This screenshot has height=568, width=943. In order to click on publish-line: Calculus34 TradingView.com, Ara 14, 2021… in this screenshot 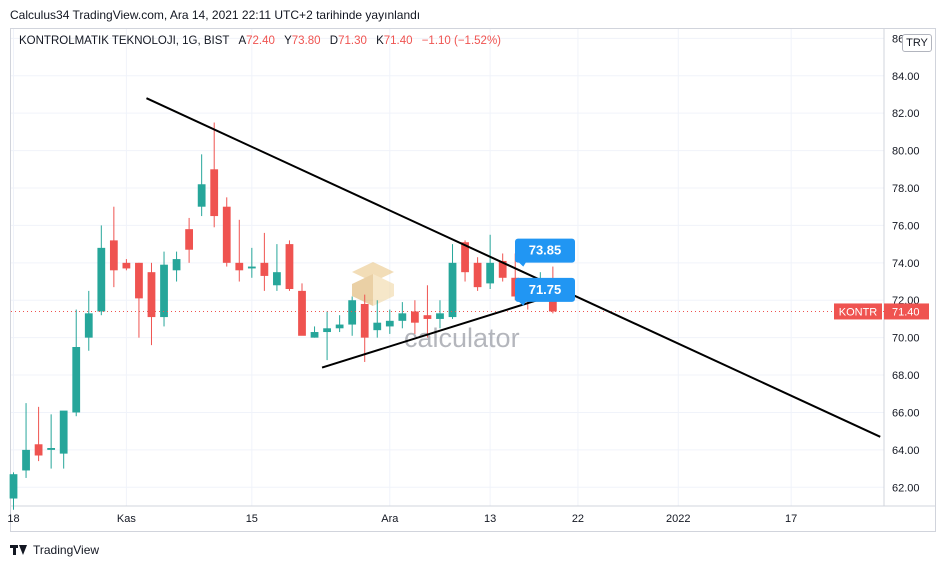, I will do `click(215, 15)`.